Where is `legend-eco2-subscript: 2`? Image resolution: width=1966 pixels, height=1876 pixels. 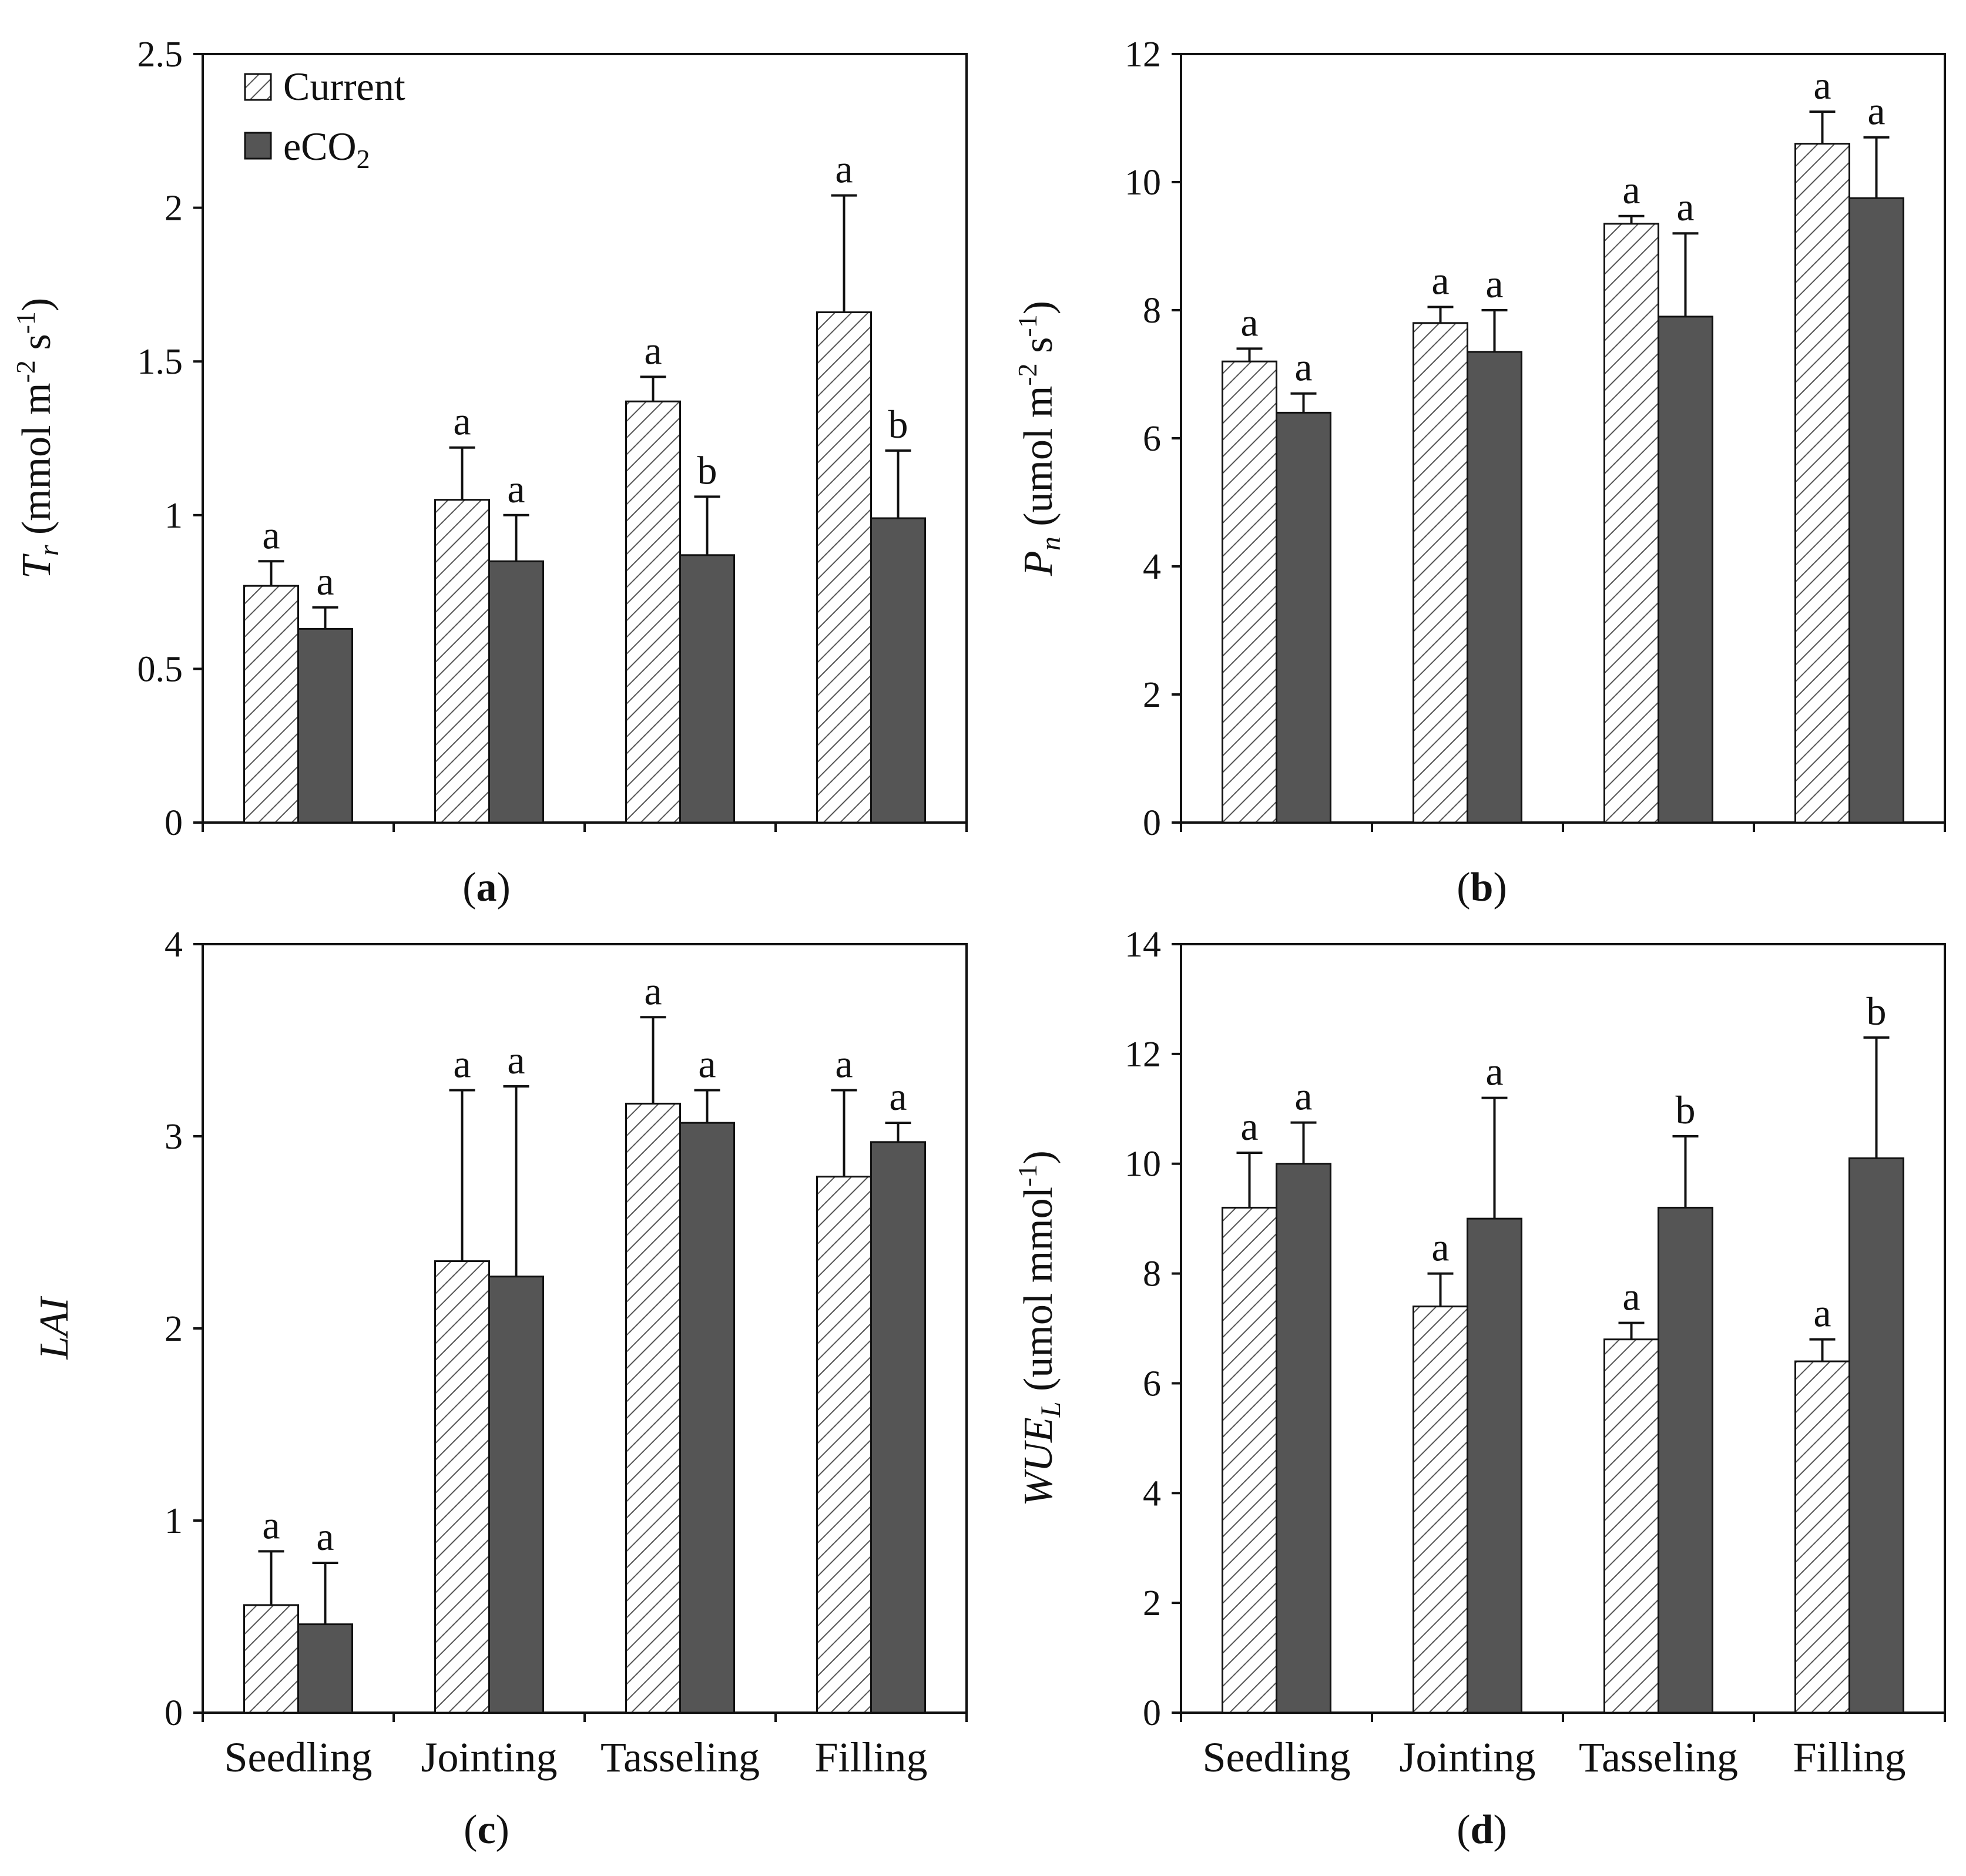
legend-eco2-subscript: 2 is located at coordinates (363, 159).